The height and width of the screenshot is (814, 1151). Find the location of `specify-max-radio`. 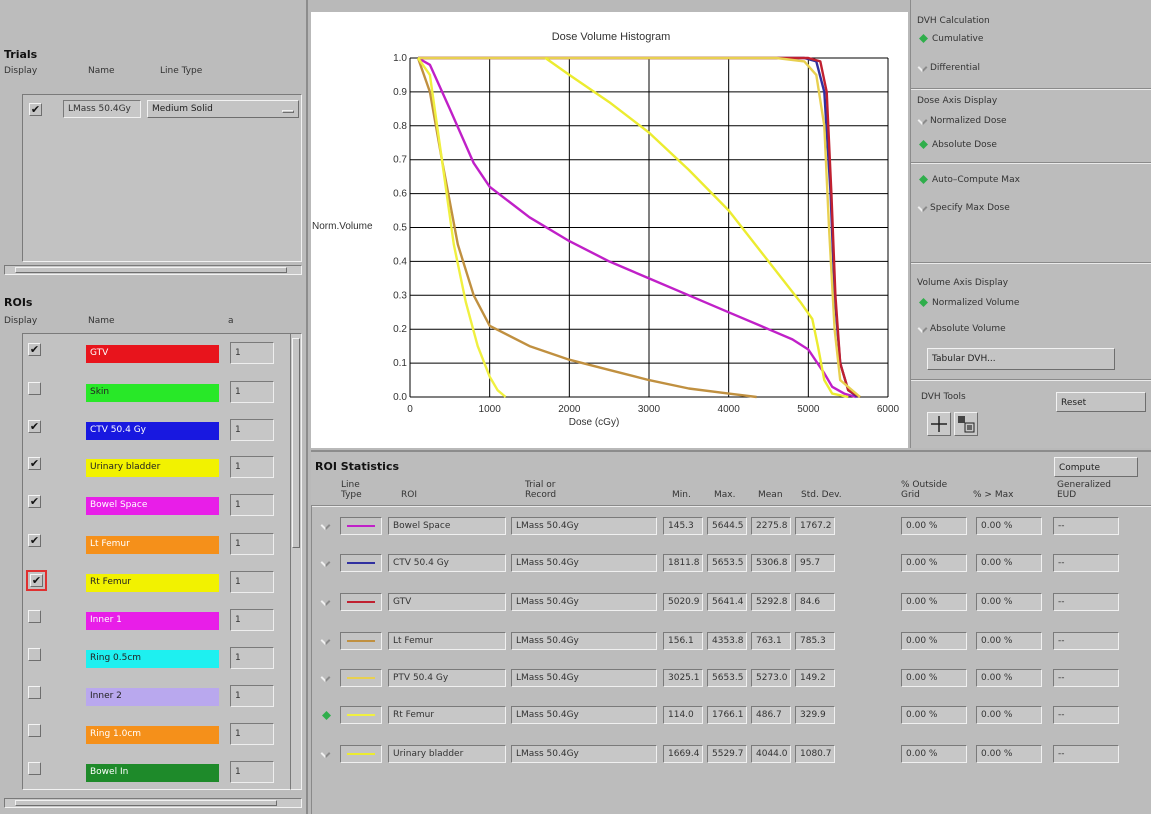

specify-max-radio is located at coordinates (922, 207).